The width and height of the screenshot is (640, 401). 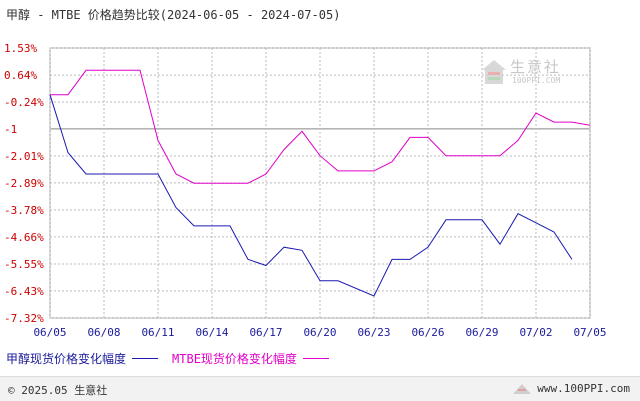 I want to click on y-tick-label: -5.55%, so click(x=24, y=264).